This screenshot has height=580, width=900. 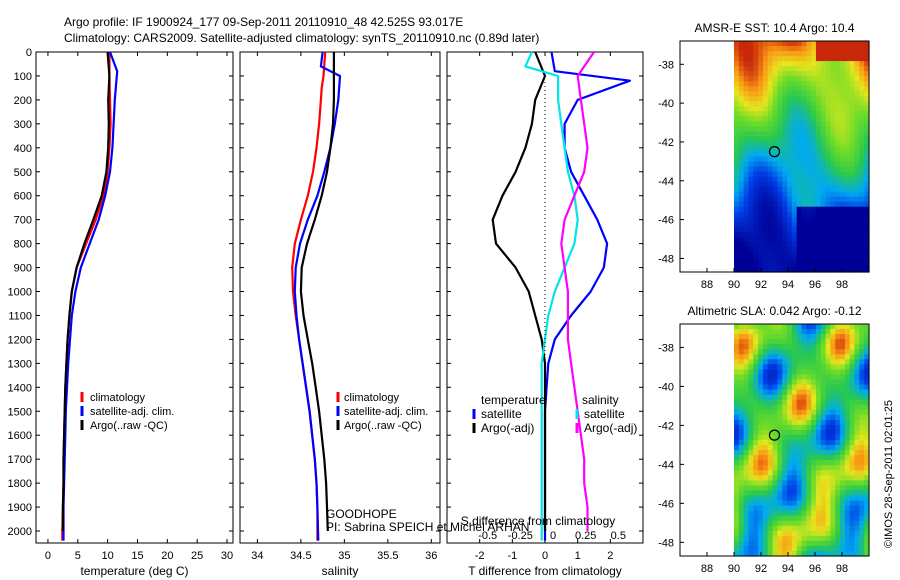 What do you see at coordinates (20, 316) in the screenshot?
I see `depth-tick-label: 1100` at bounding box center [20, 316].